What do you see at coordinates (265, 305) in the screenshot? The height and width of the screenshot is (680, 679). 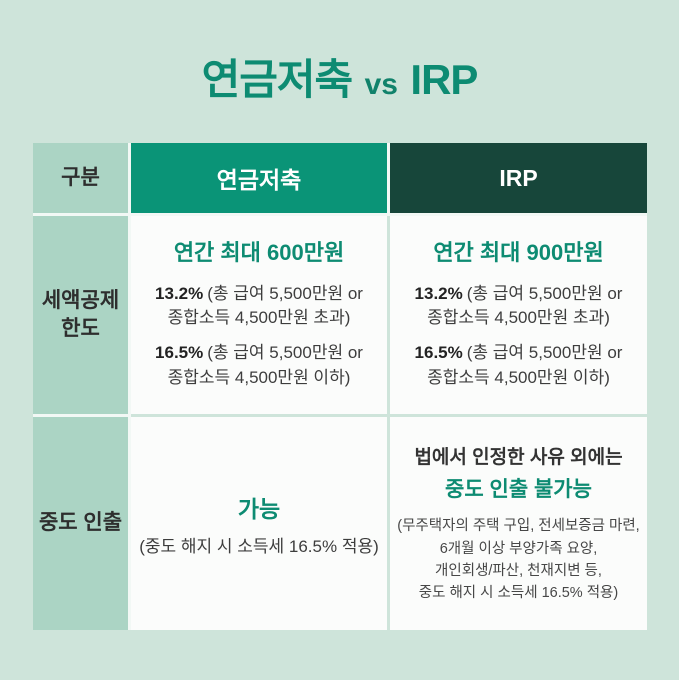 I see `pension-rate-1-desc: (총 급여 5,500만원 or 종합소득 4,500만원 초과)` at bounding box center [265, 305].